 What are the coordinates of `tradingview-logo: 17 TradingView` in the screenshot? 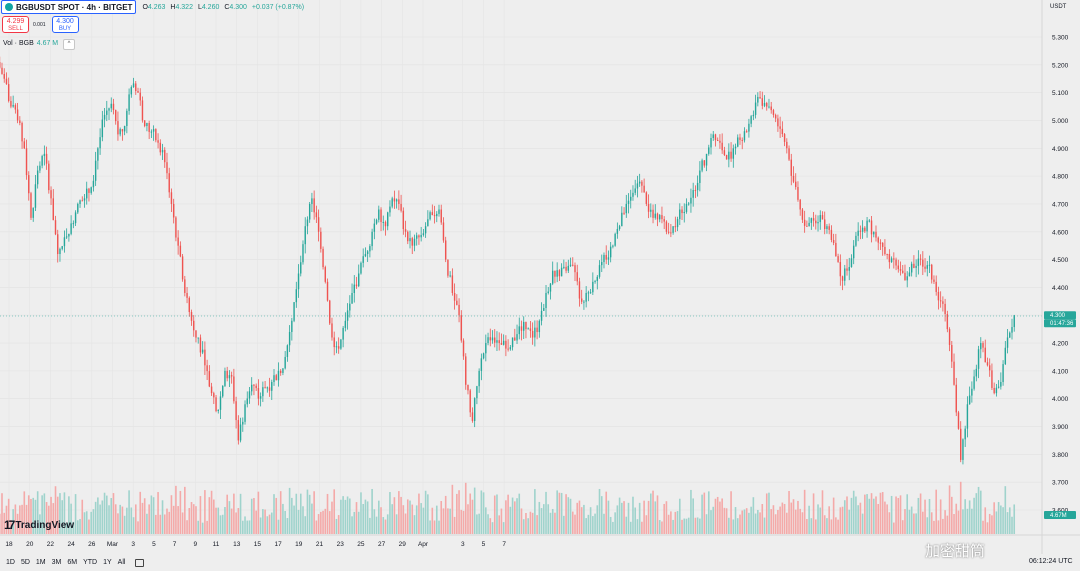 It's located at (39, 525).